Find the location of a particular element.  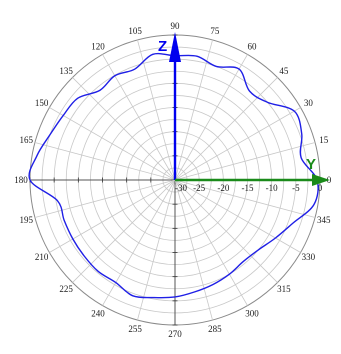

angle-tick-label: 180 is located at coordinates (21, 180).